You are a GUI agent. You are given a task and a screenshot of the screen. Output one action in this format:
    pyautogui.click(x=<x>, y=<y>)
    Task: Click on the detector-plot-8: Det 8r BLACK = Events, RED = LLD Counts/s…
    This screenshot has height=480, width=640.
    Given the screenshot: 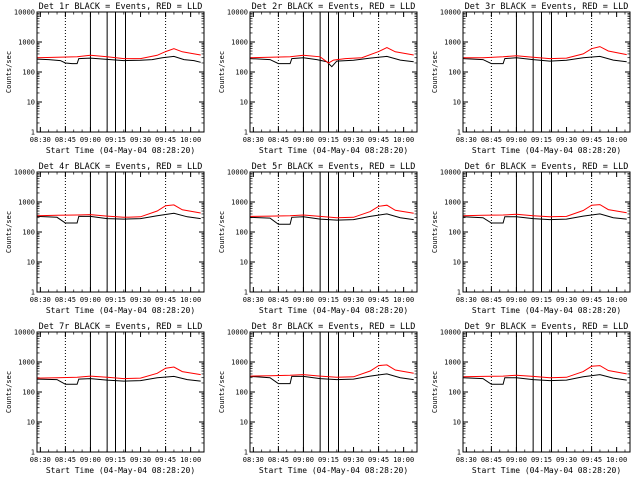 What is the action you would take?
    pyautogui.click(x=318, y=398)
    